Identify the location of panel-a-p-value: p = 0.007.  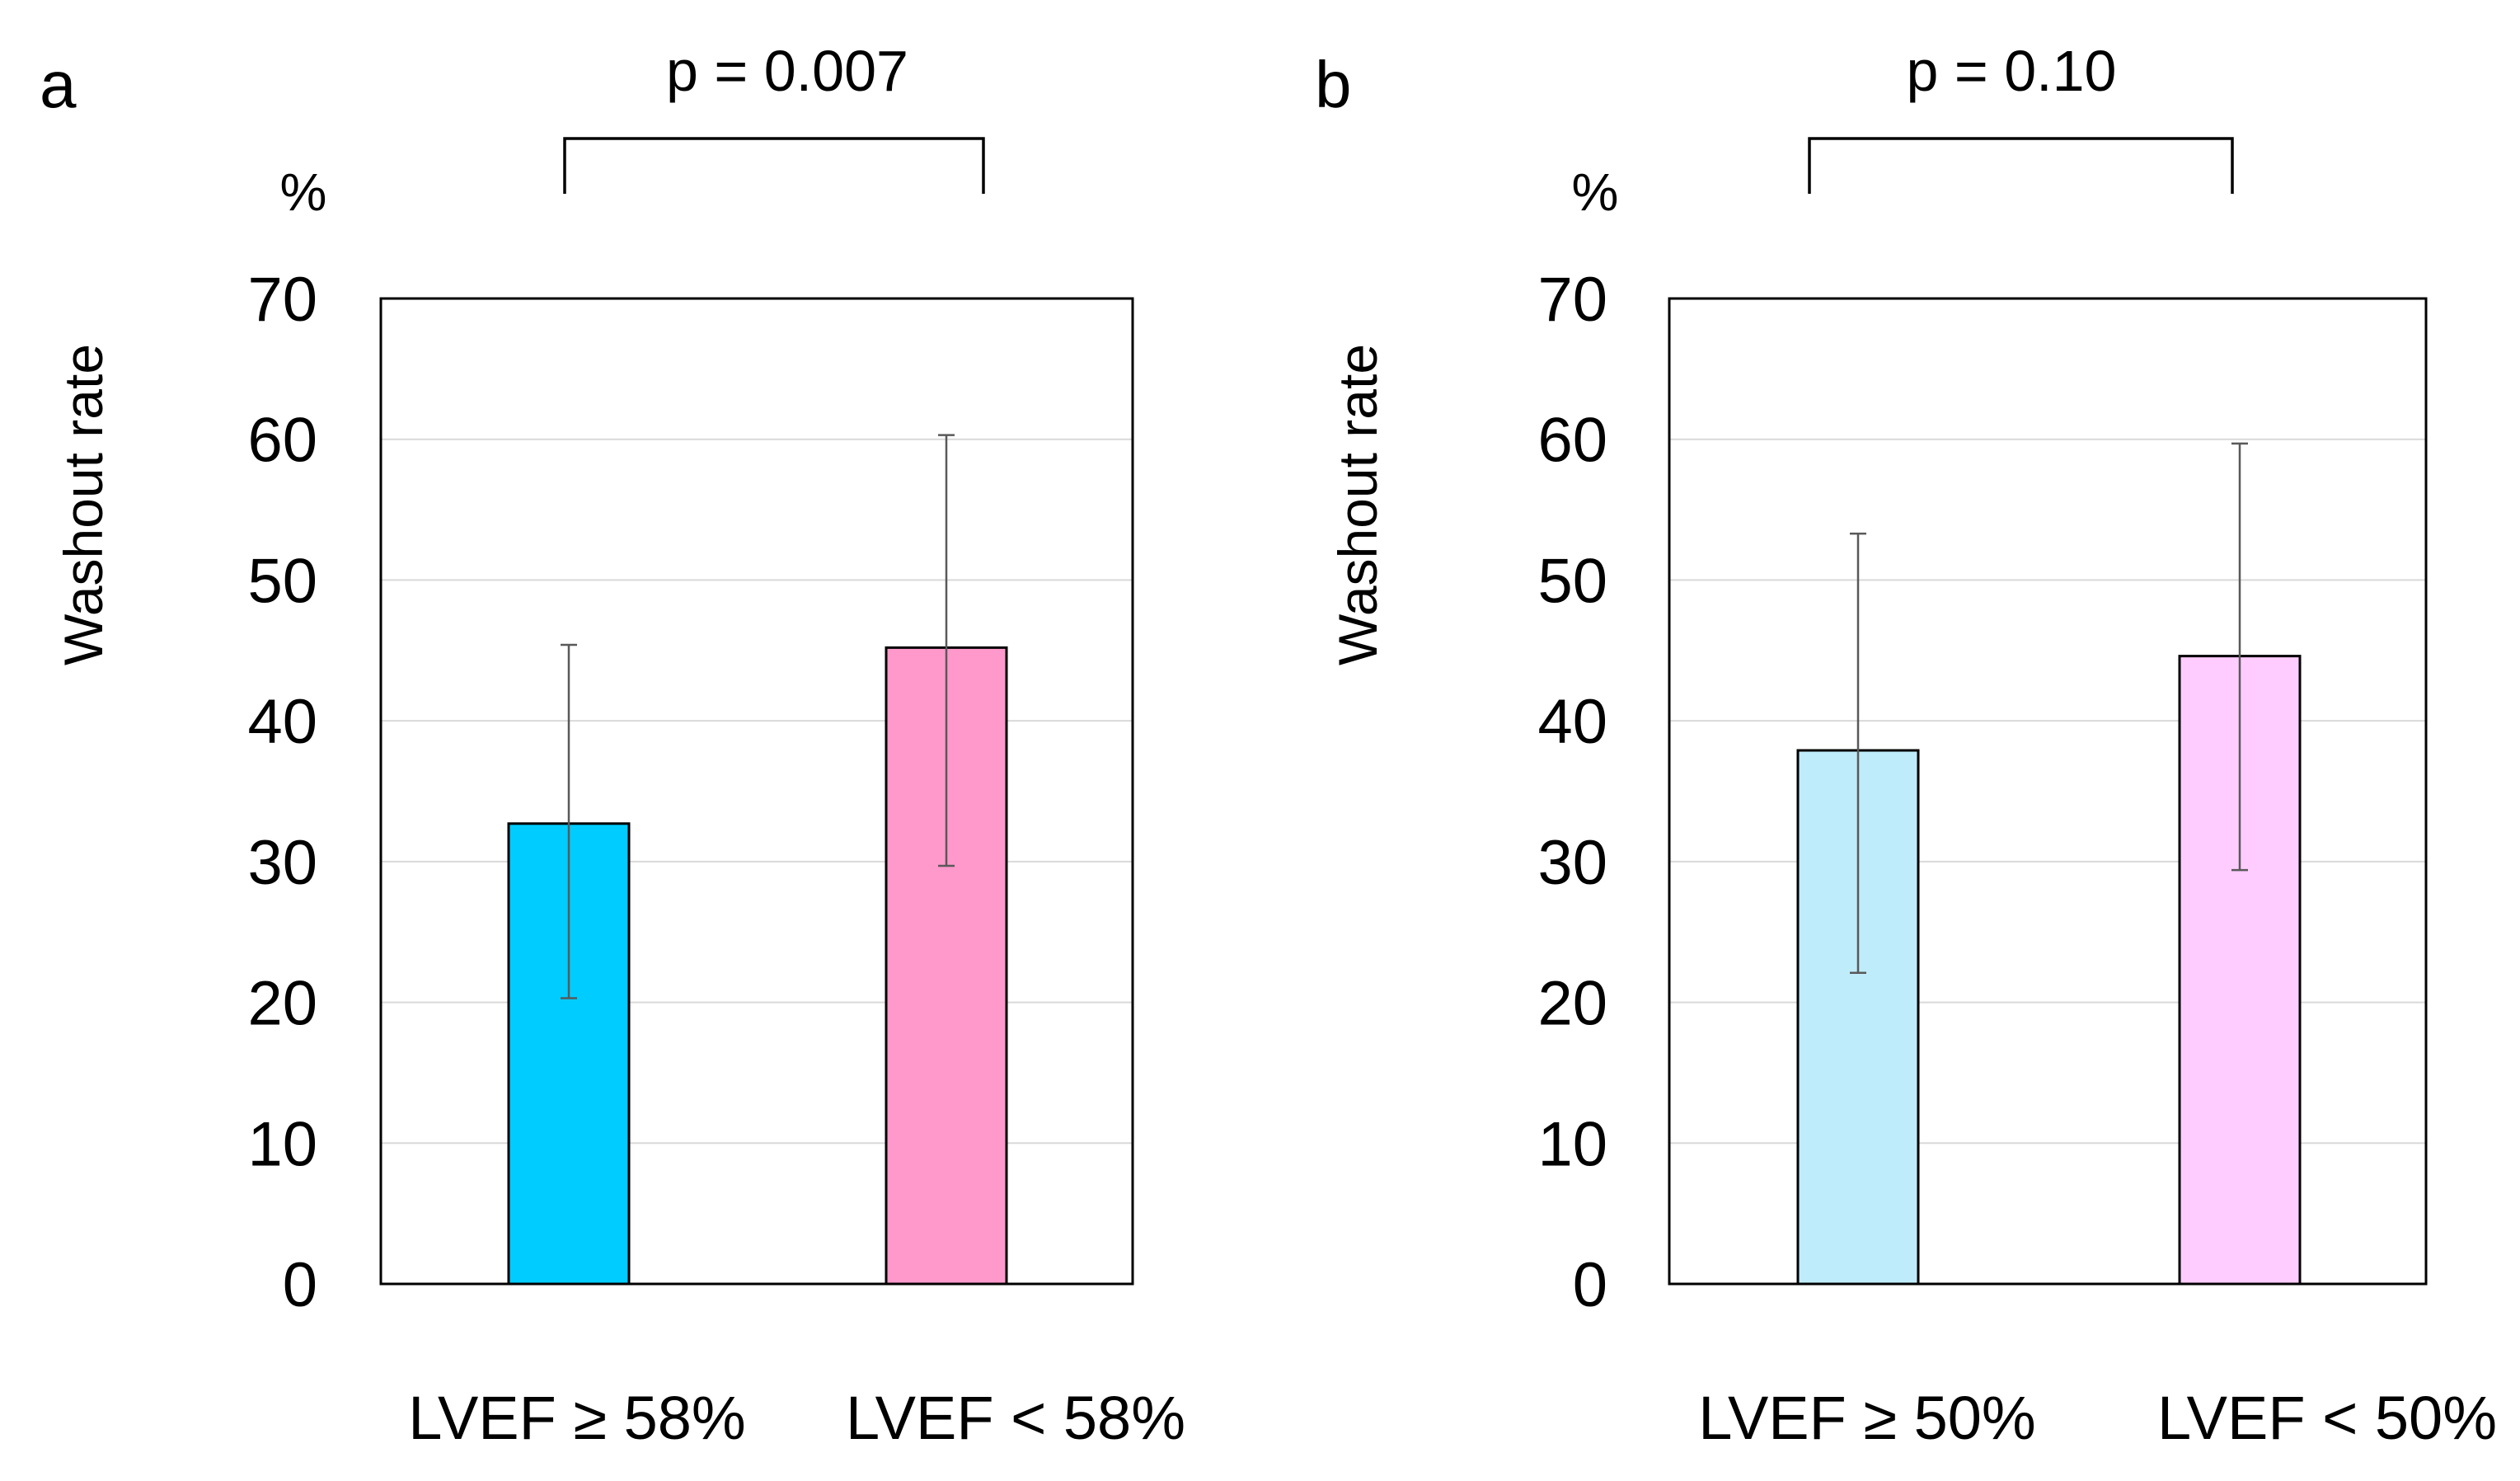
(787, 71).